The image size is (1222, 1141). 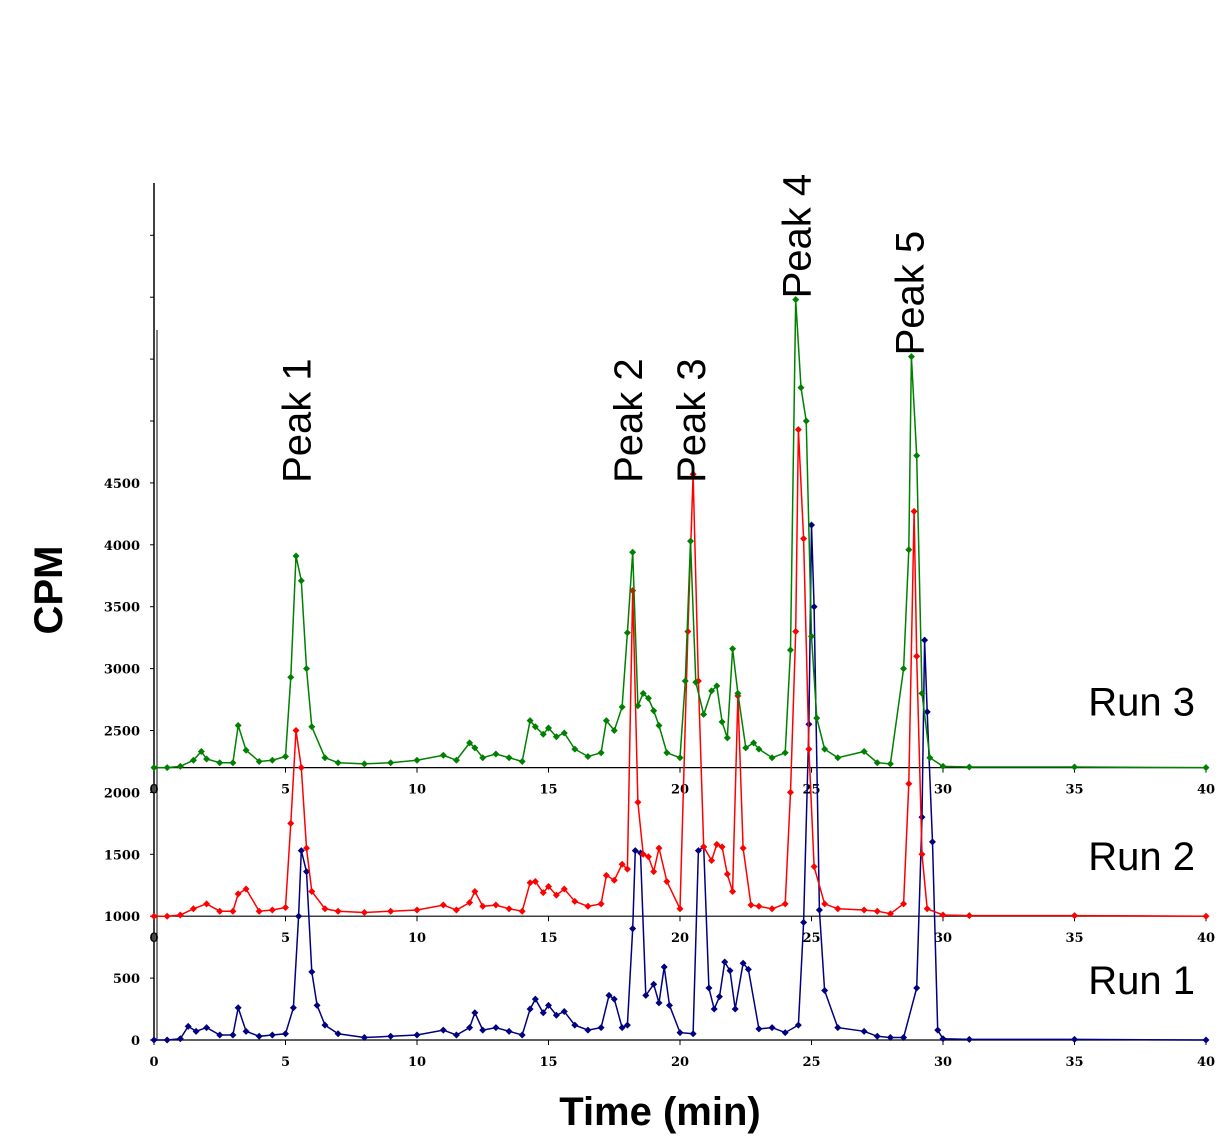 I want to click on x-tick-label: 20, so click(x=680, y=1062).